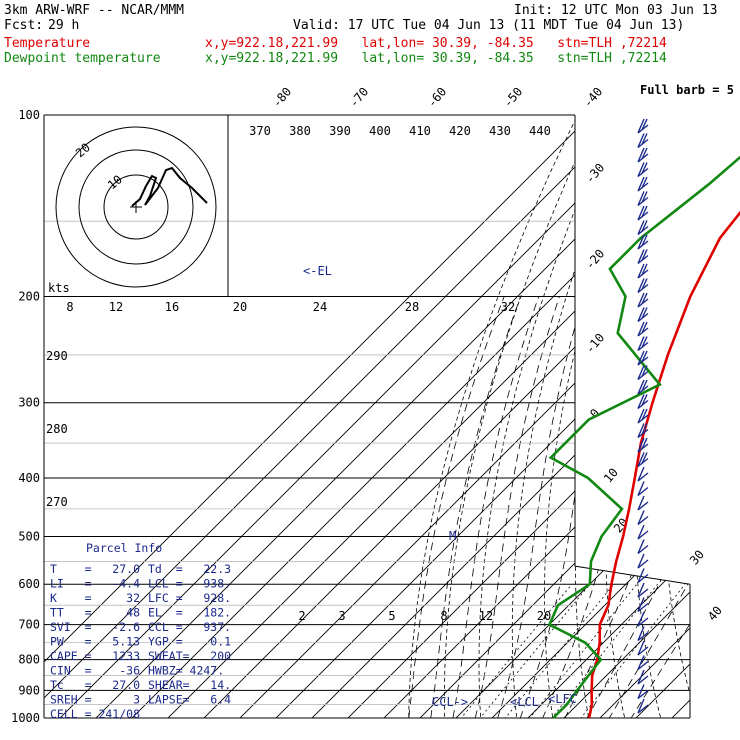  Describe the element at coordinates (593, 98) in the screenshot. I see `isotherm-label: -40` at that location.